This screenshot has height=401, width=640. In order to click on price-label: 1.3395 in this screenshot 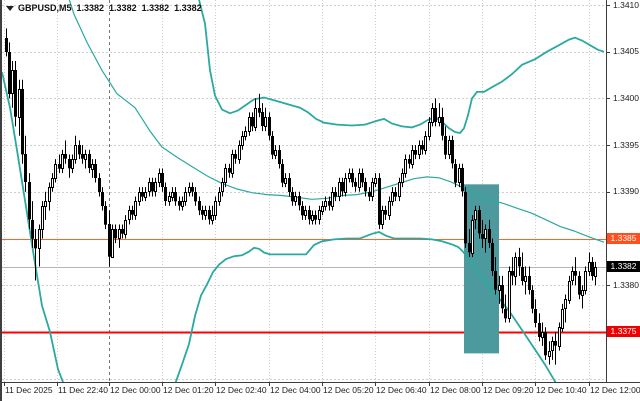, I will do `click(626, 144)`.